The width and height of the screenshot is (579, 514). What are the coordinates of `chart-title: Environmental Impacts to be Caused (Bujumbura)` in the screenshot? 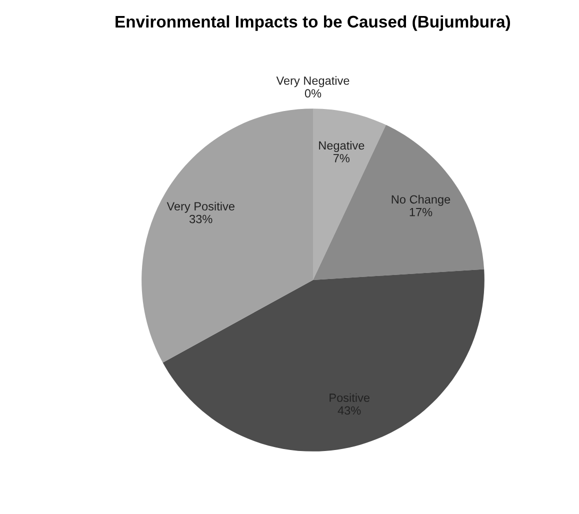 It's located at (313, 23).